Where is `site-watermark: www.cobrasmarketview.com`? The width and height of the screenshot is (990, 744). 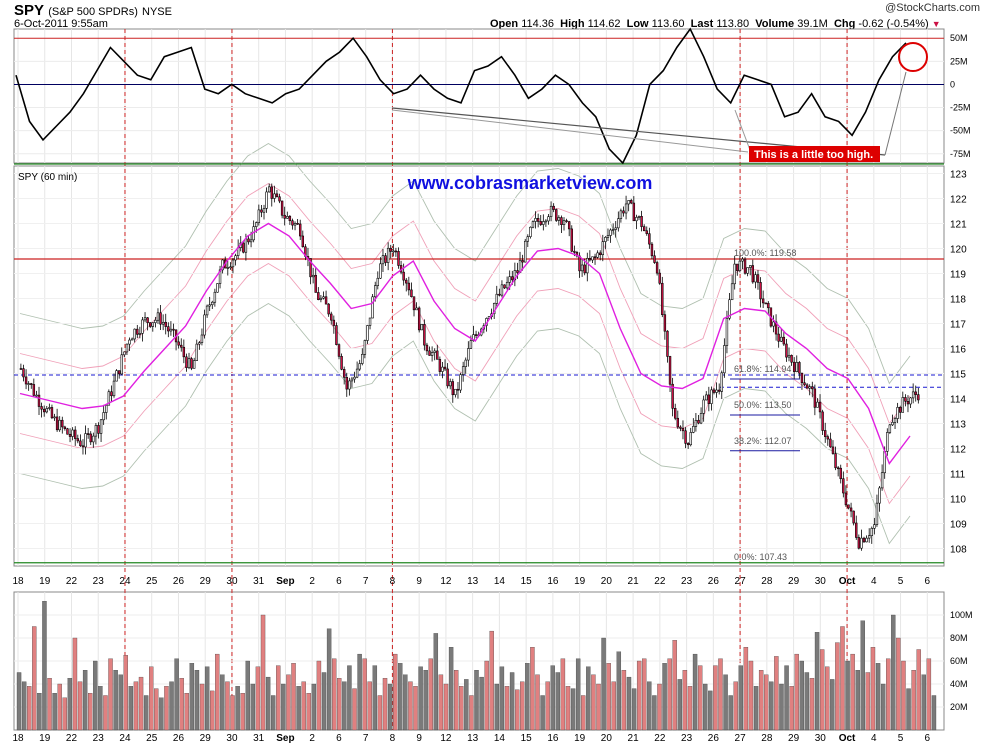
site-watermark: www.cobrasmarketview.com is located at coordinates (530, 183).